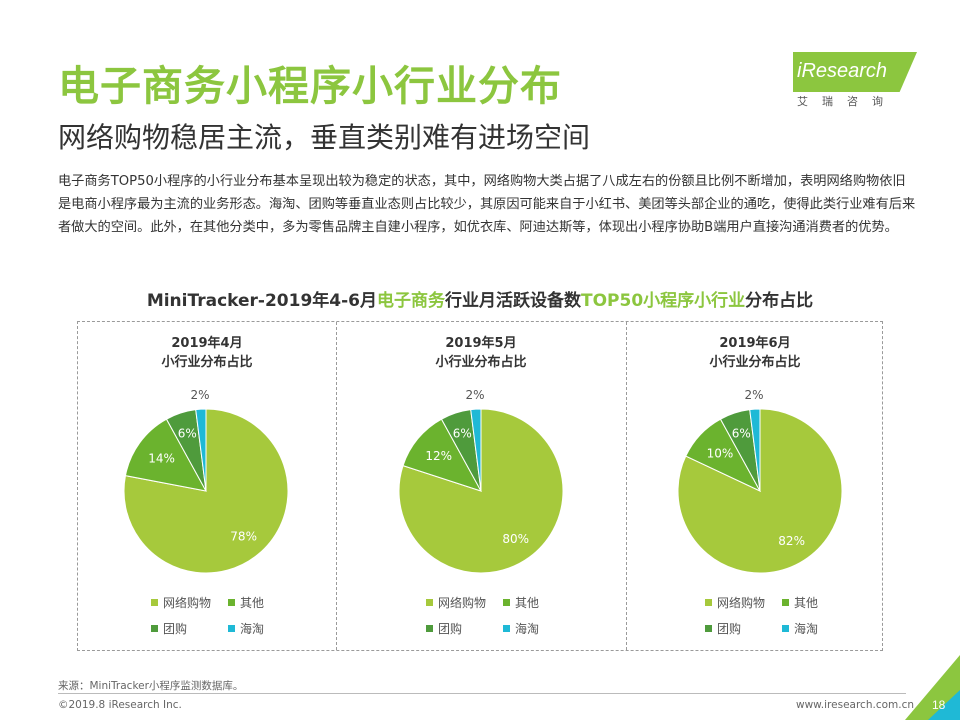 The width and height of the screenshot is (960, 720). What do you see at coordinates (481, 343) in the screenshot?
I see `pie-panel-title-line1: 2019年5月` at bounding box center [481, 343].